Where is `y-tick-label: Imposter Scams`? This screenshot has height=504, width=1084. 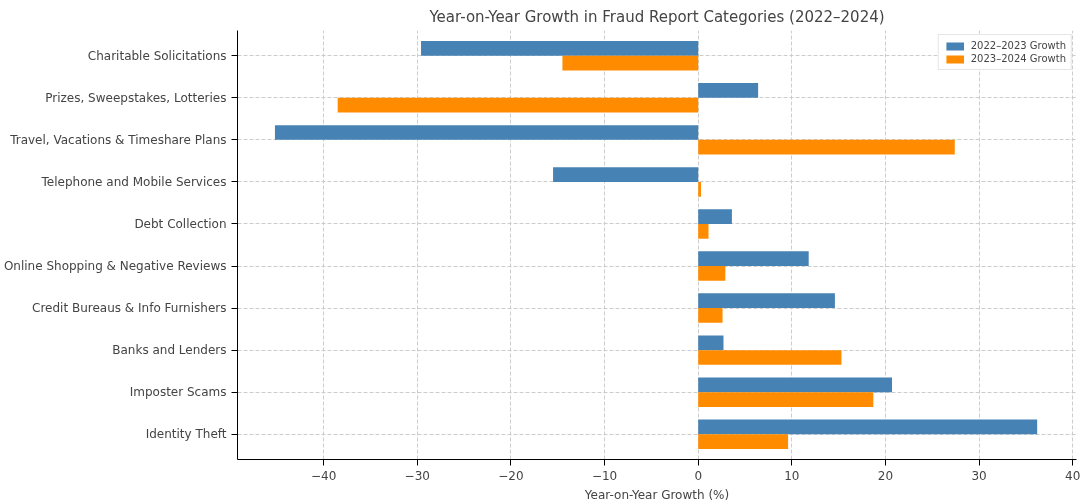
y-tick-label: Imposter Scams is located at coordinates (178, 392).